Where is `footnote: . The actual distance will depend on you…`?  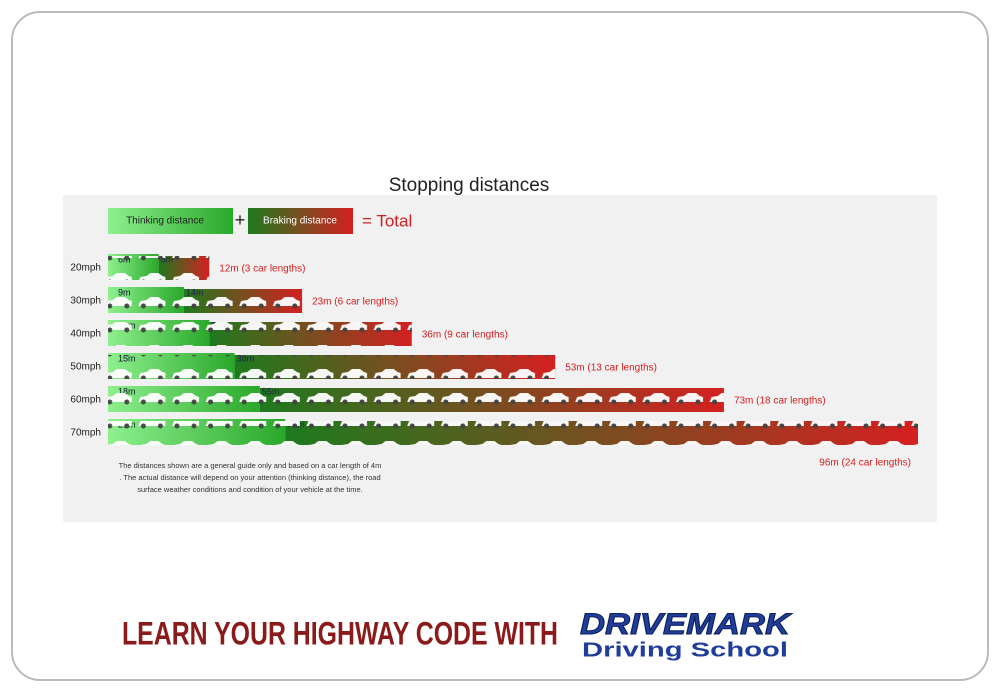
footnote: . The actual distance will depend on you… is located at coordinates (249, 477).